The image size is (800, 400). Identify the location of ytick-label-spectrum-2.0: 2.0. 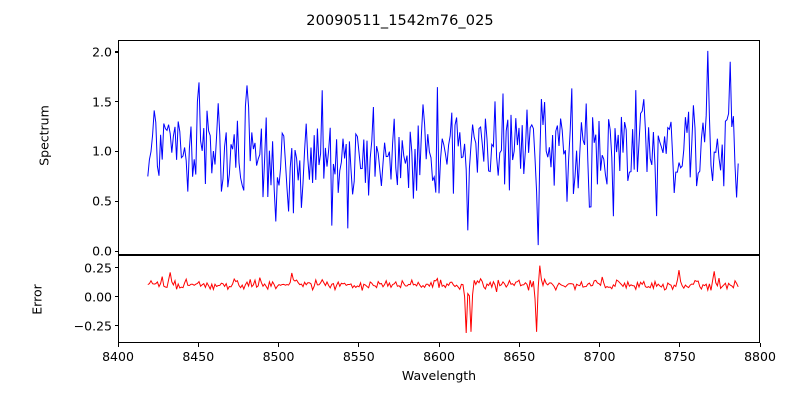
(102, 52).